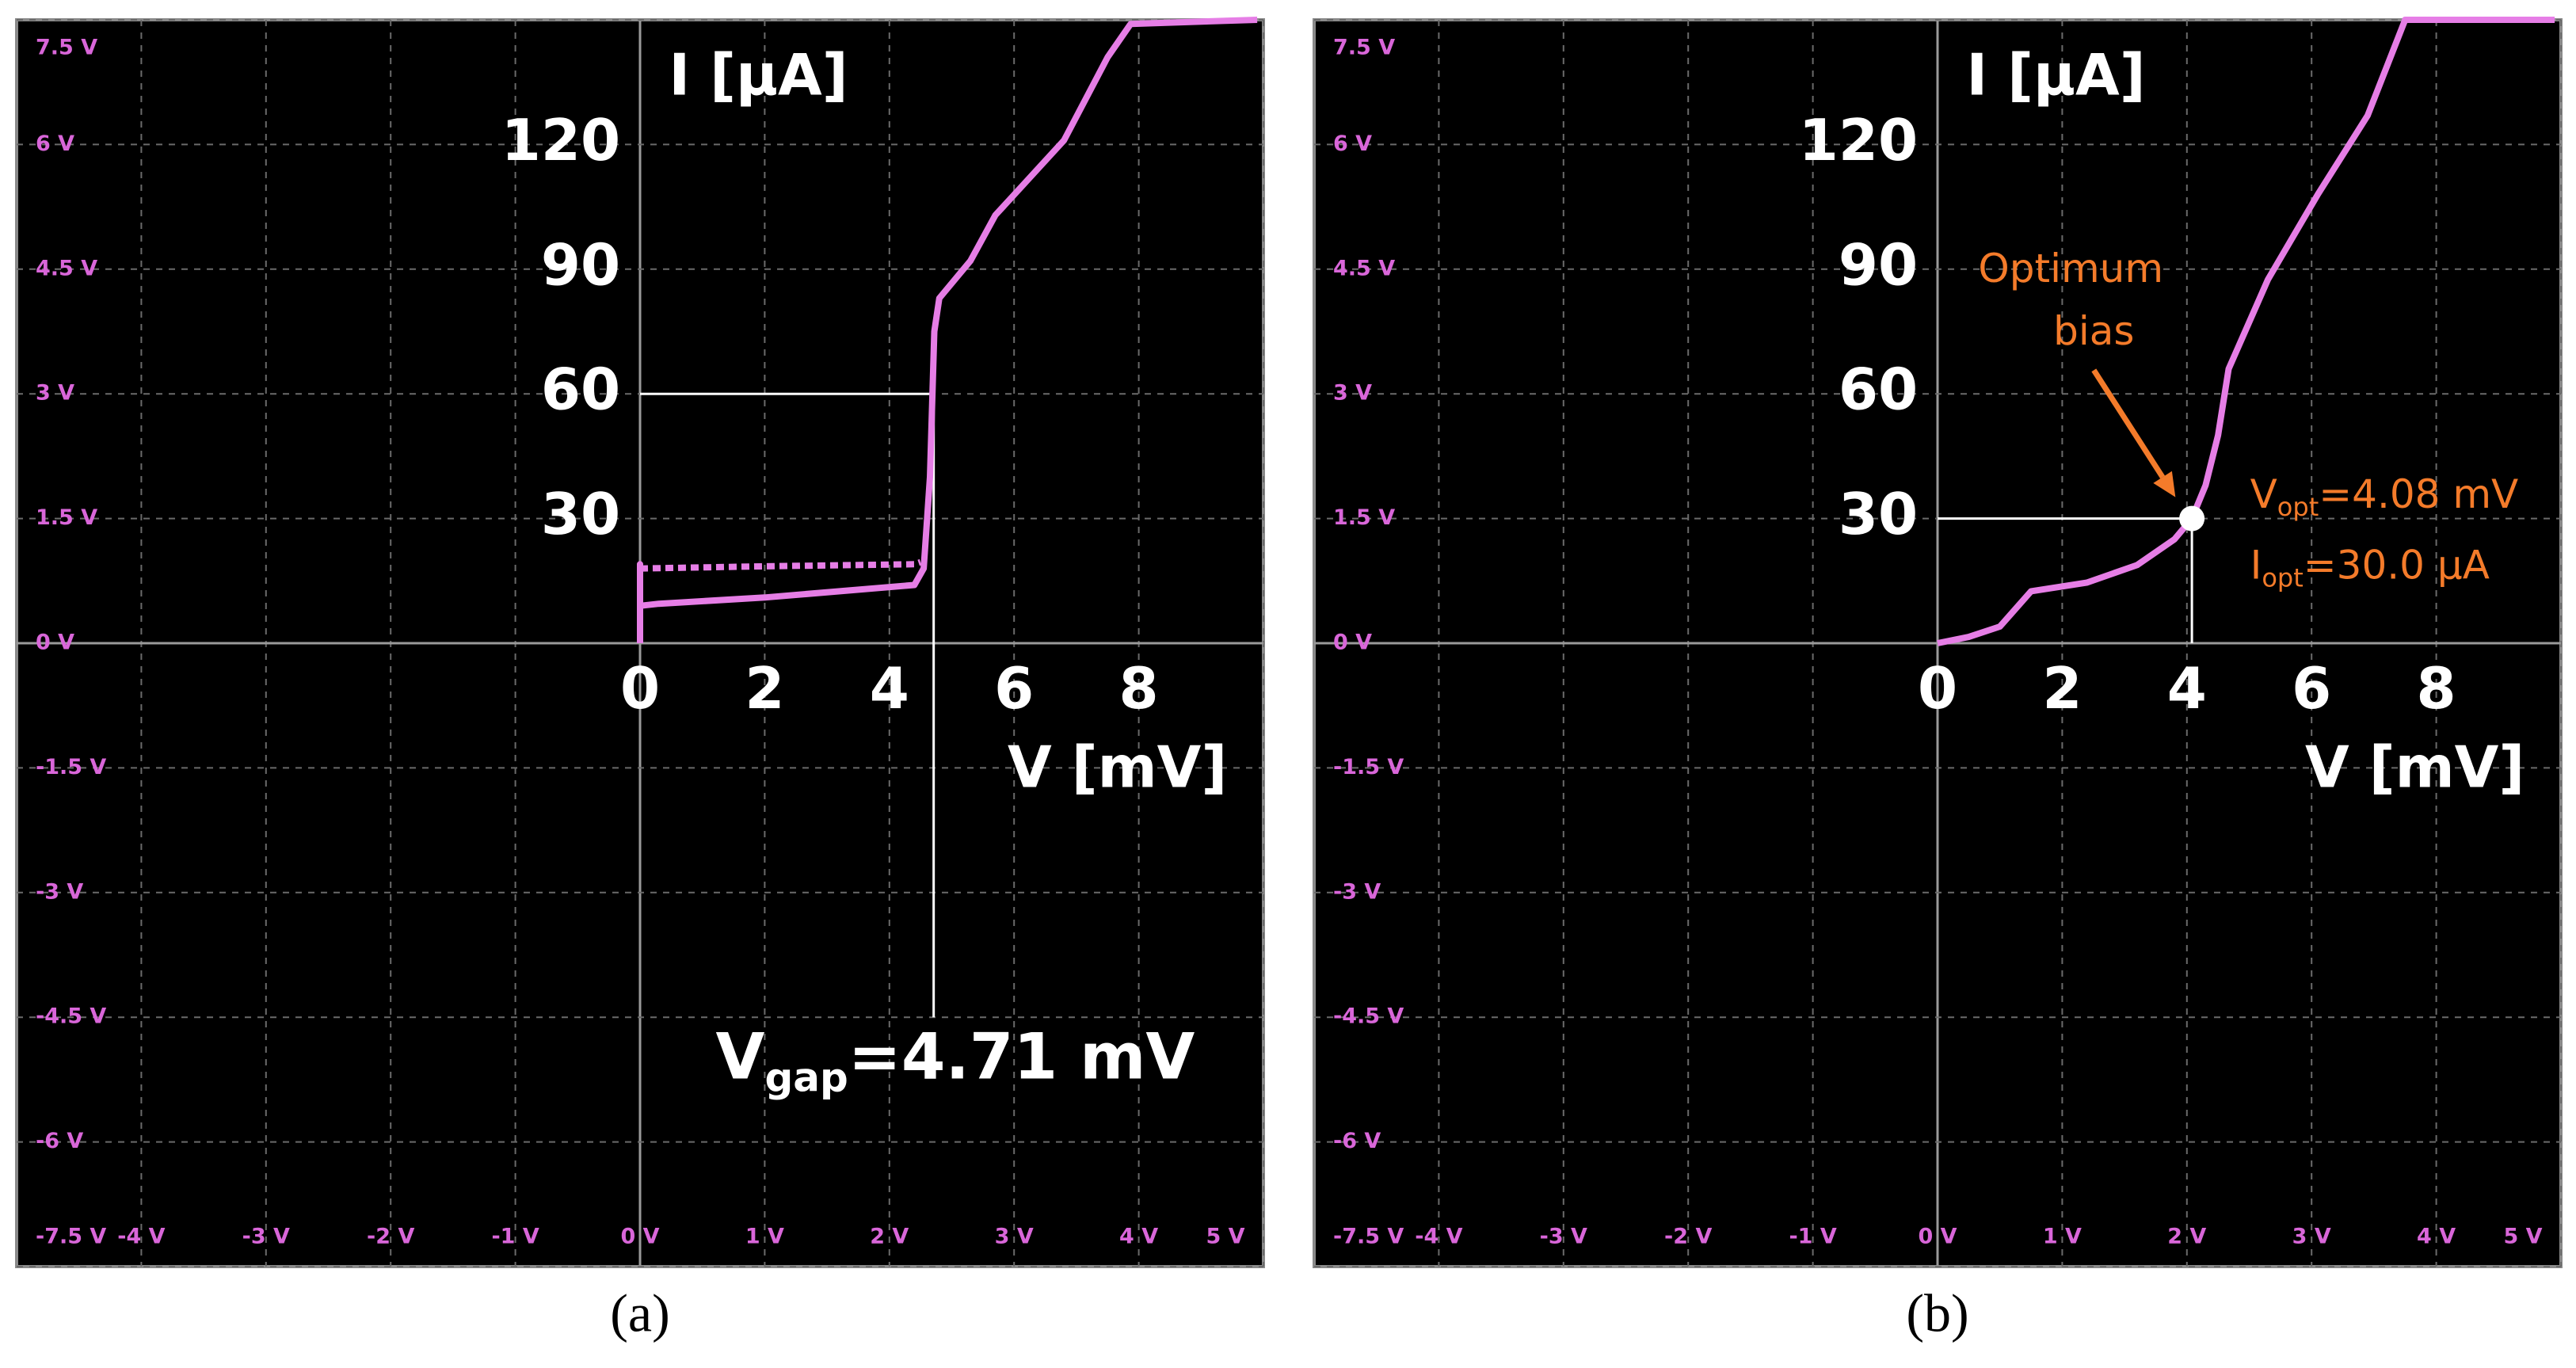 This screenshot has height=1368, width=2576. I want to click on arrow-head, so click(2164, 484).